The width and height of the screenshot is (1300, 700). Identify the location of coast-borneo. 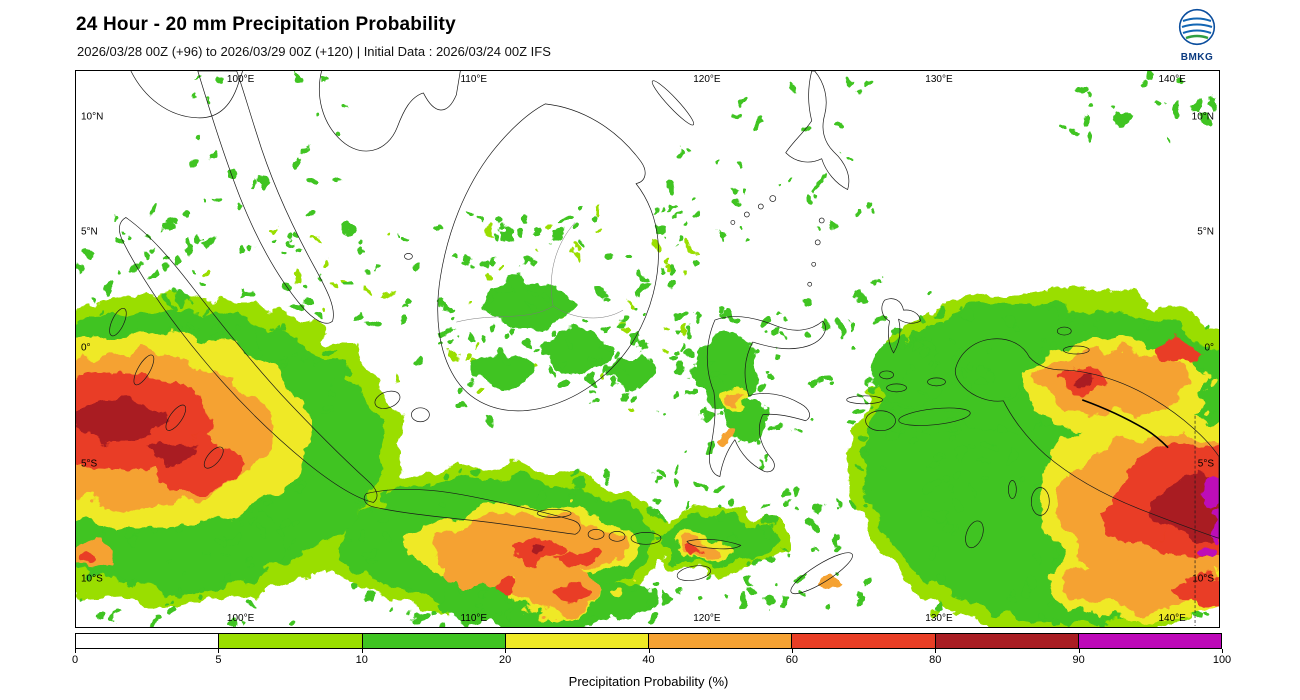
(548, 257).